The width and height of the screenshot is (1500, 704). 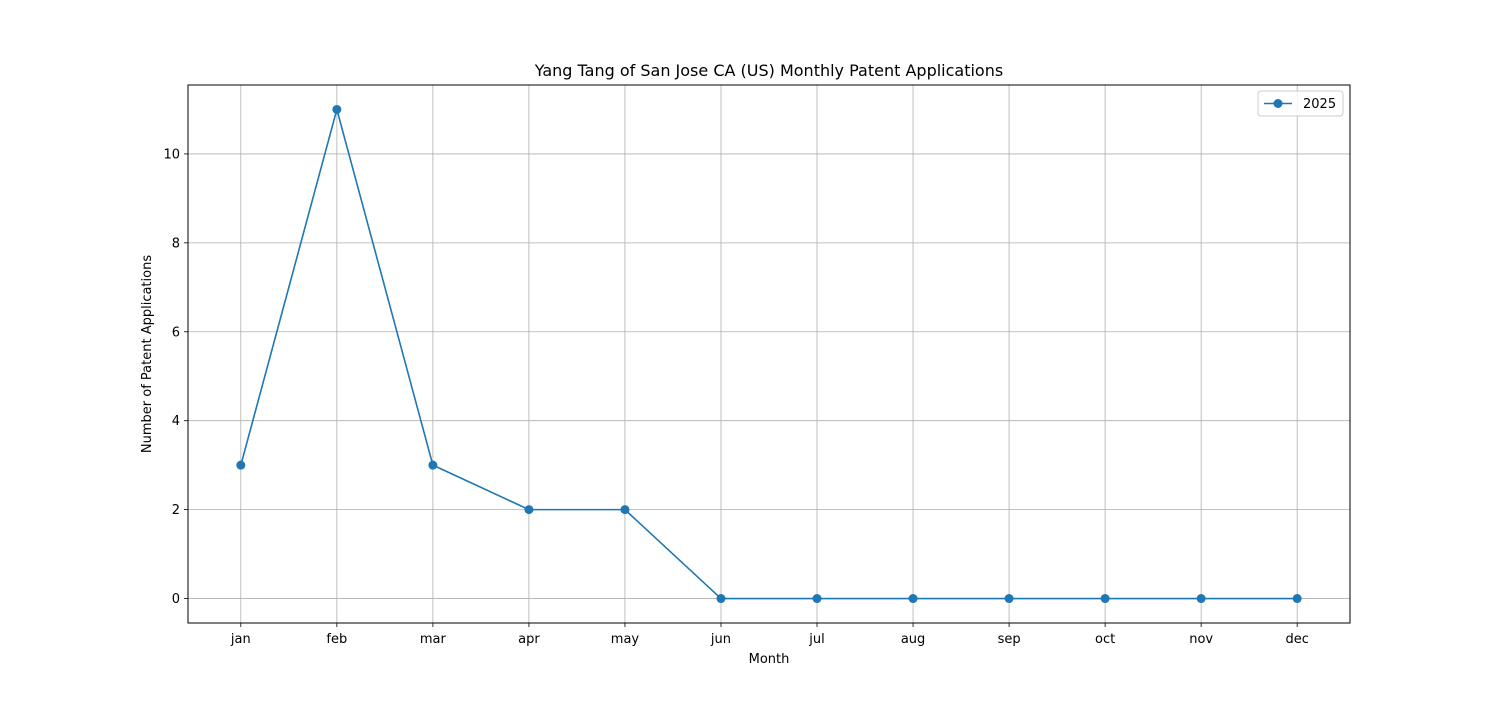 What do you see at coordinates (336, 639) in the screenshot?
I see `x-tick-label-feb: feb` at bounding box center [336, 639].